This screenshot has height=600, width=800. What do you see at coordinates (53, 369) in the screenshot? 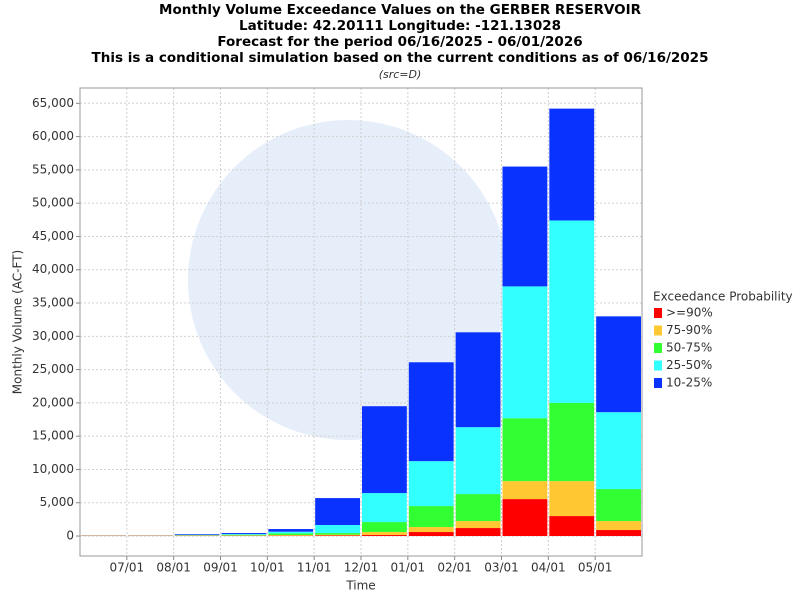
I see `y-tick-label: 25,000` at bounding box center [53, 369].